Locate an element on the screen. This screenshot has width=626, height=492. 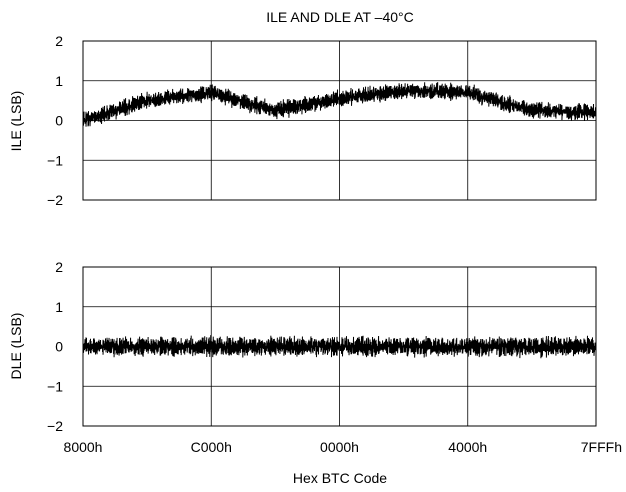
dle-y-tick-label: 1 is located at coordinates (59, 307).